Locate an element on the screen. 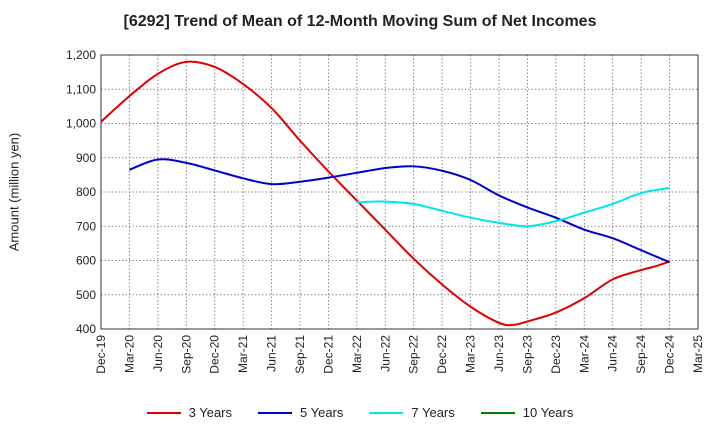 This screenshot has width=720, height=440. x-tick-label: Sep-21 is located at coordinates (300, 354).